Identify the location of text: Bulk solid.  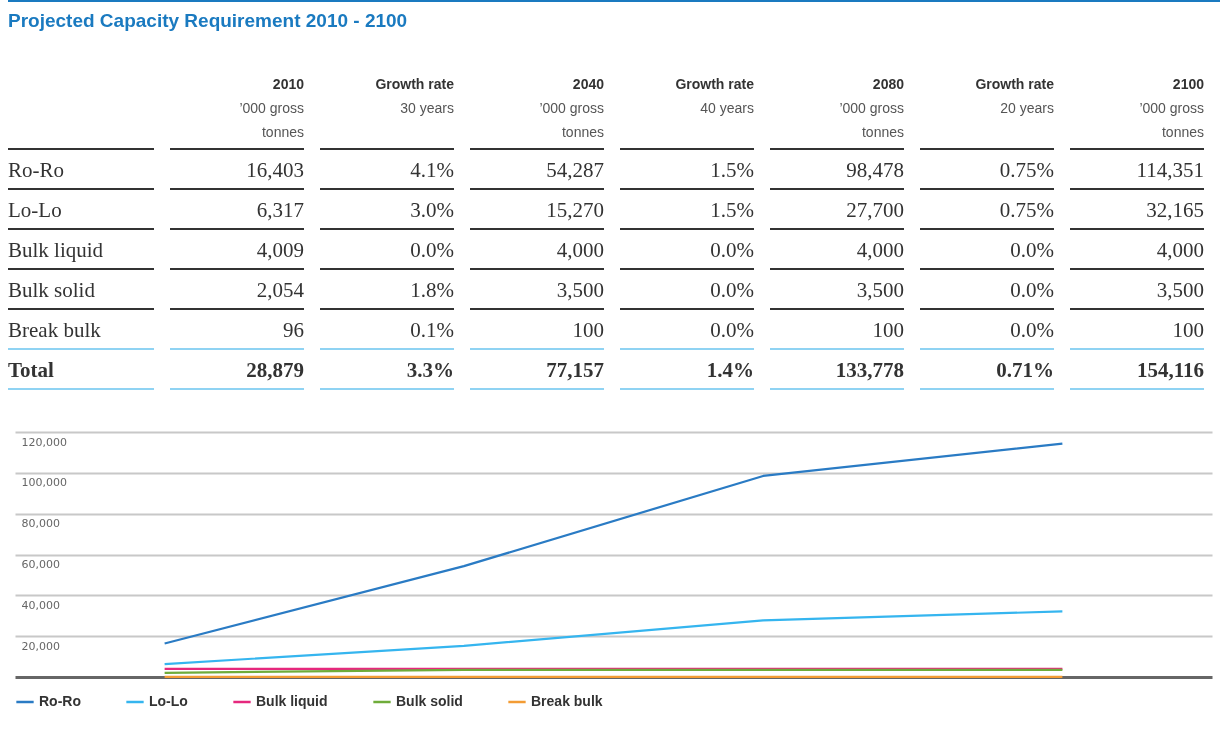
(51, 289).